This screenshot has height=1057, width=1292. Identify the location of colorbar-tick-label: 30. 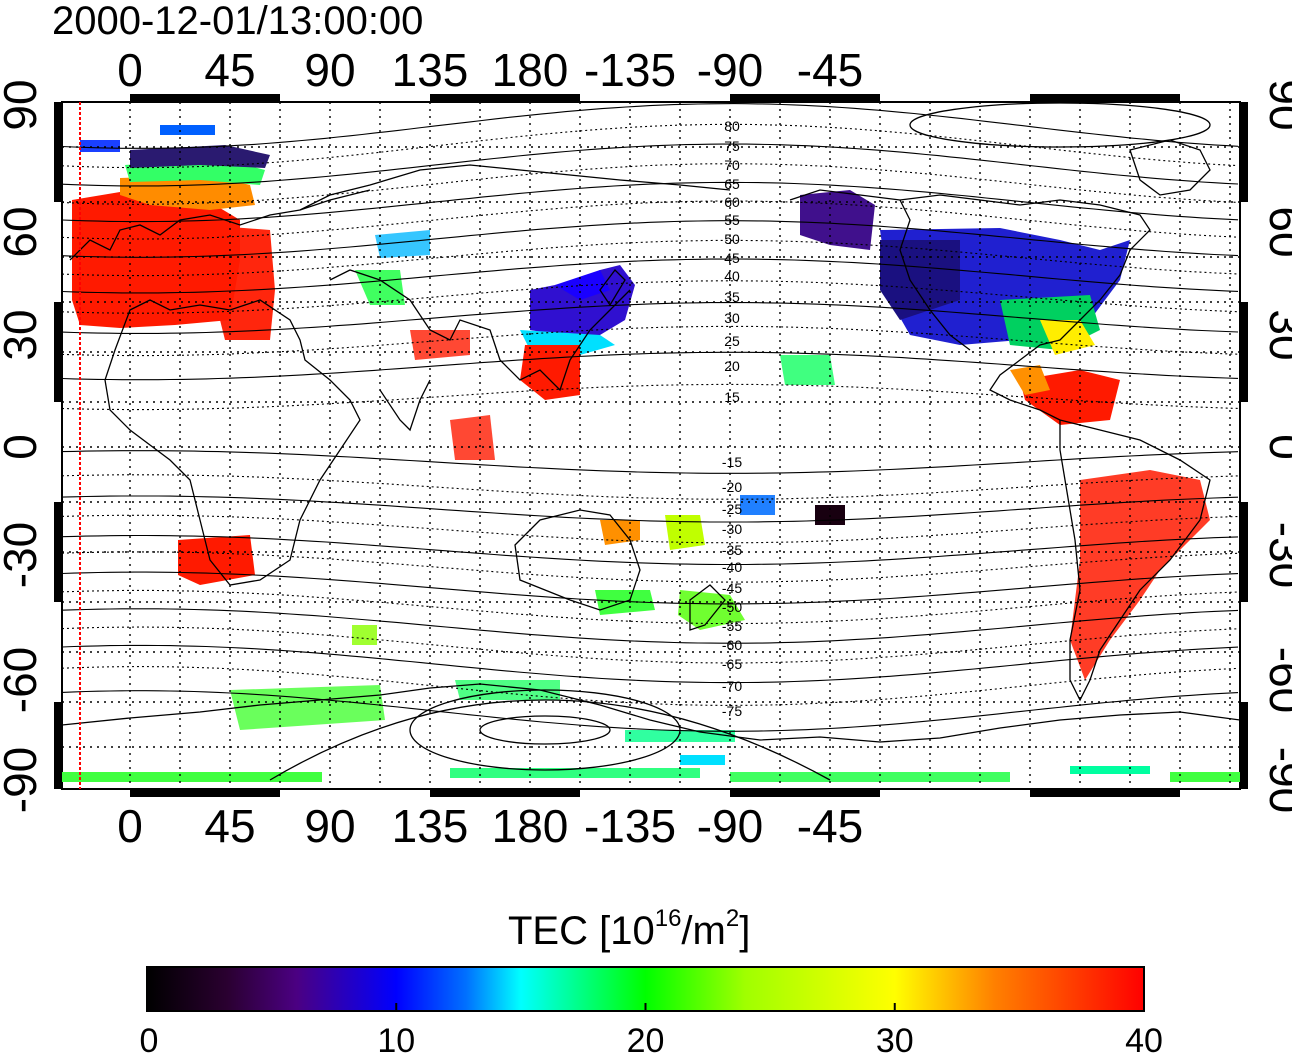
(895, 1039).